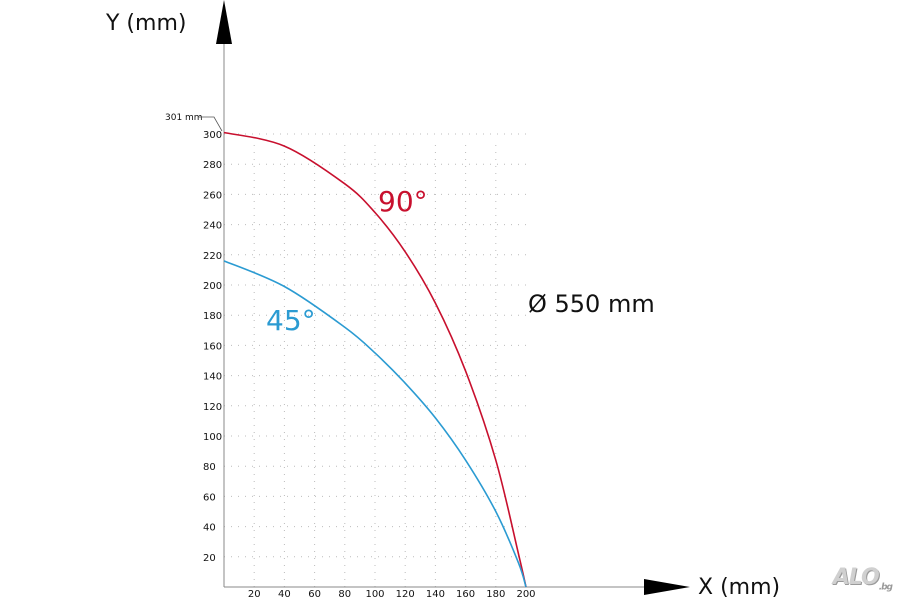 The image size is (900, 600). Describe the element at coordinates (212, 165) in the screenshot. I see `y-tick-label: 280` at that location.